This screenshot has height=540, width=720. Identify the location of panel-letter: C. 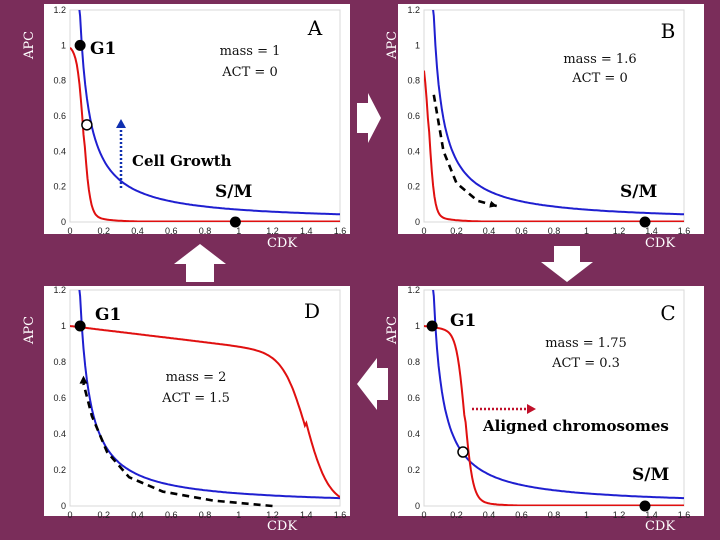
(667, 313).